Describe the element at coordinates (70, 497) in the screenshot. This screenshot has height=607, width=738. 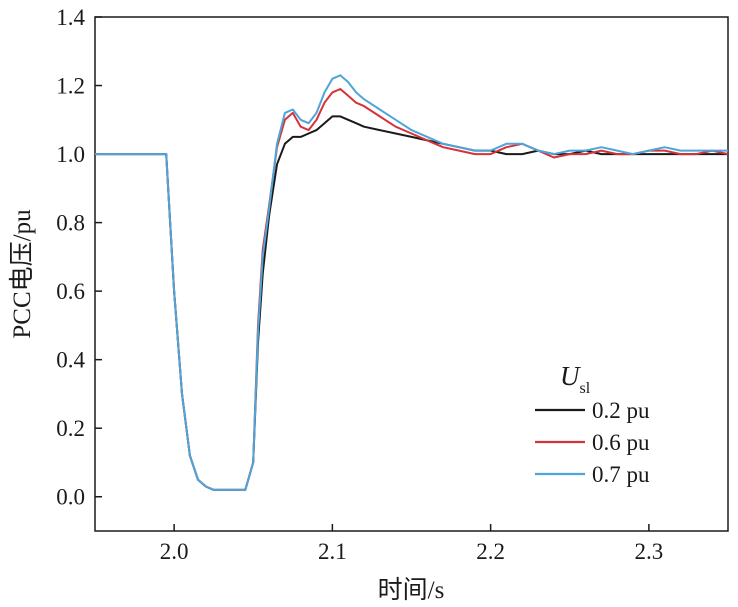
I see `y-tick-label: 0.0` at that location.